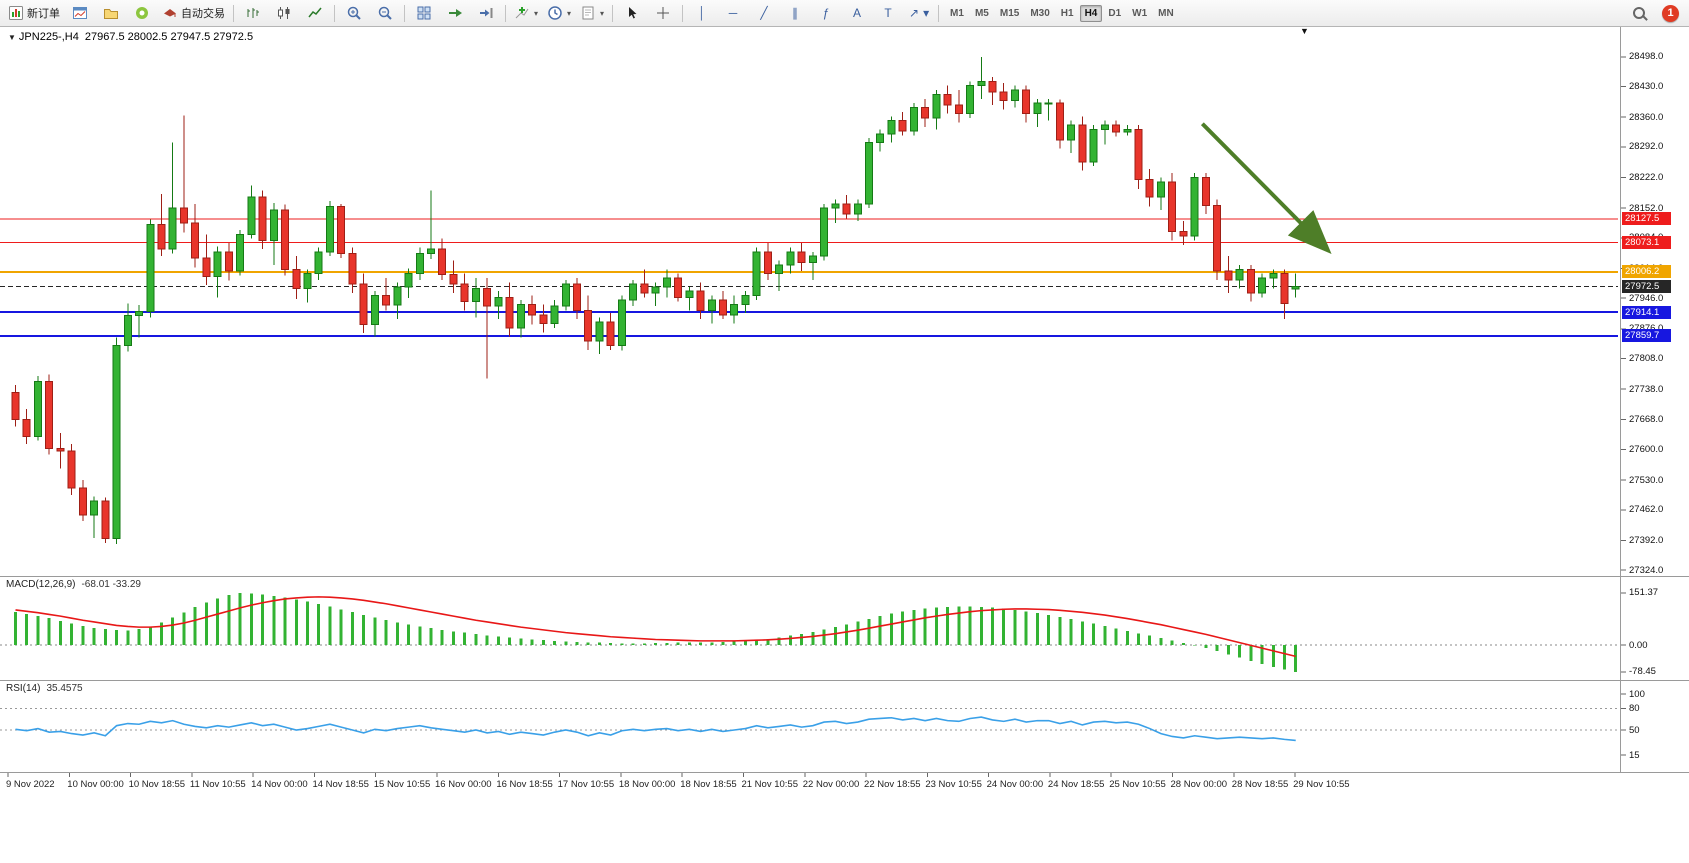 The image size is (1689, 863). I want to click on time-axis, so click(810, 787).